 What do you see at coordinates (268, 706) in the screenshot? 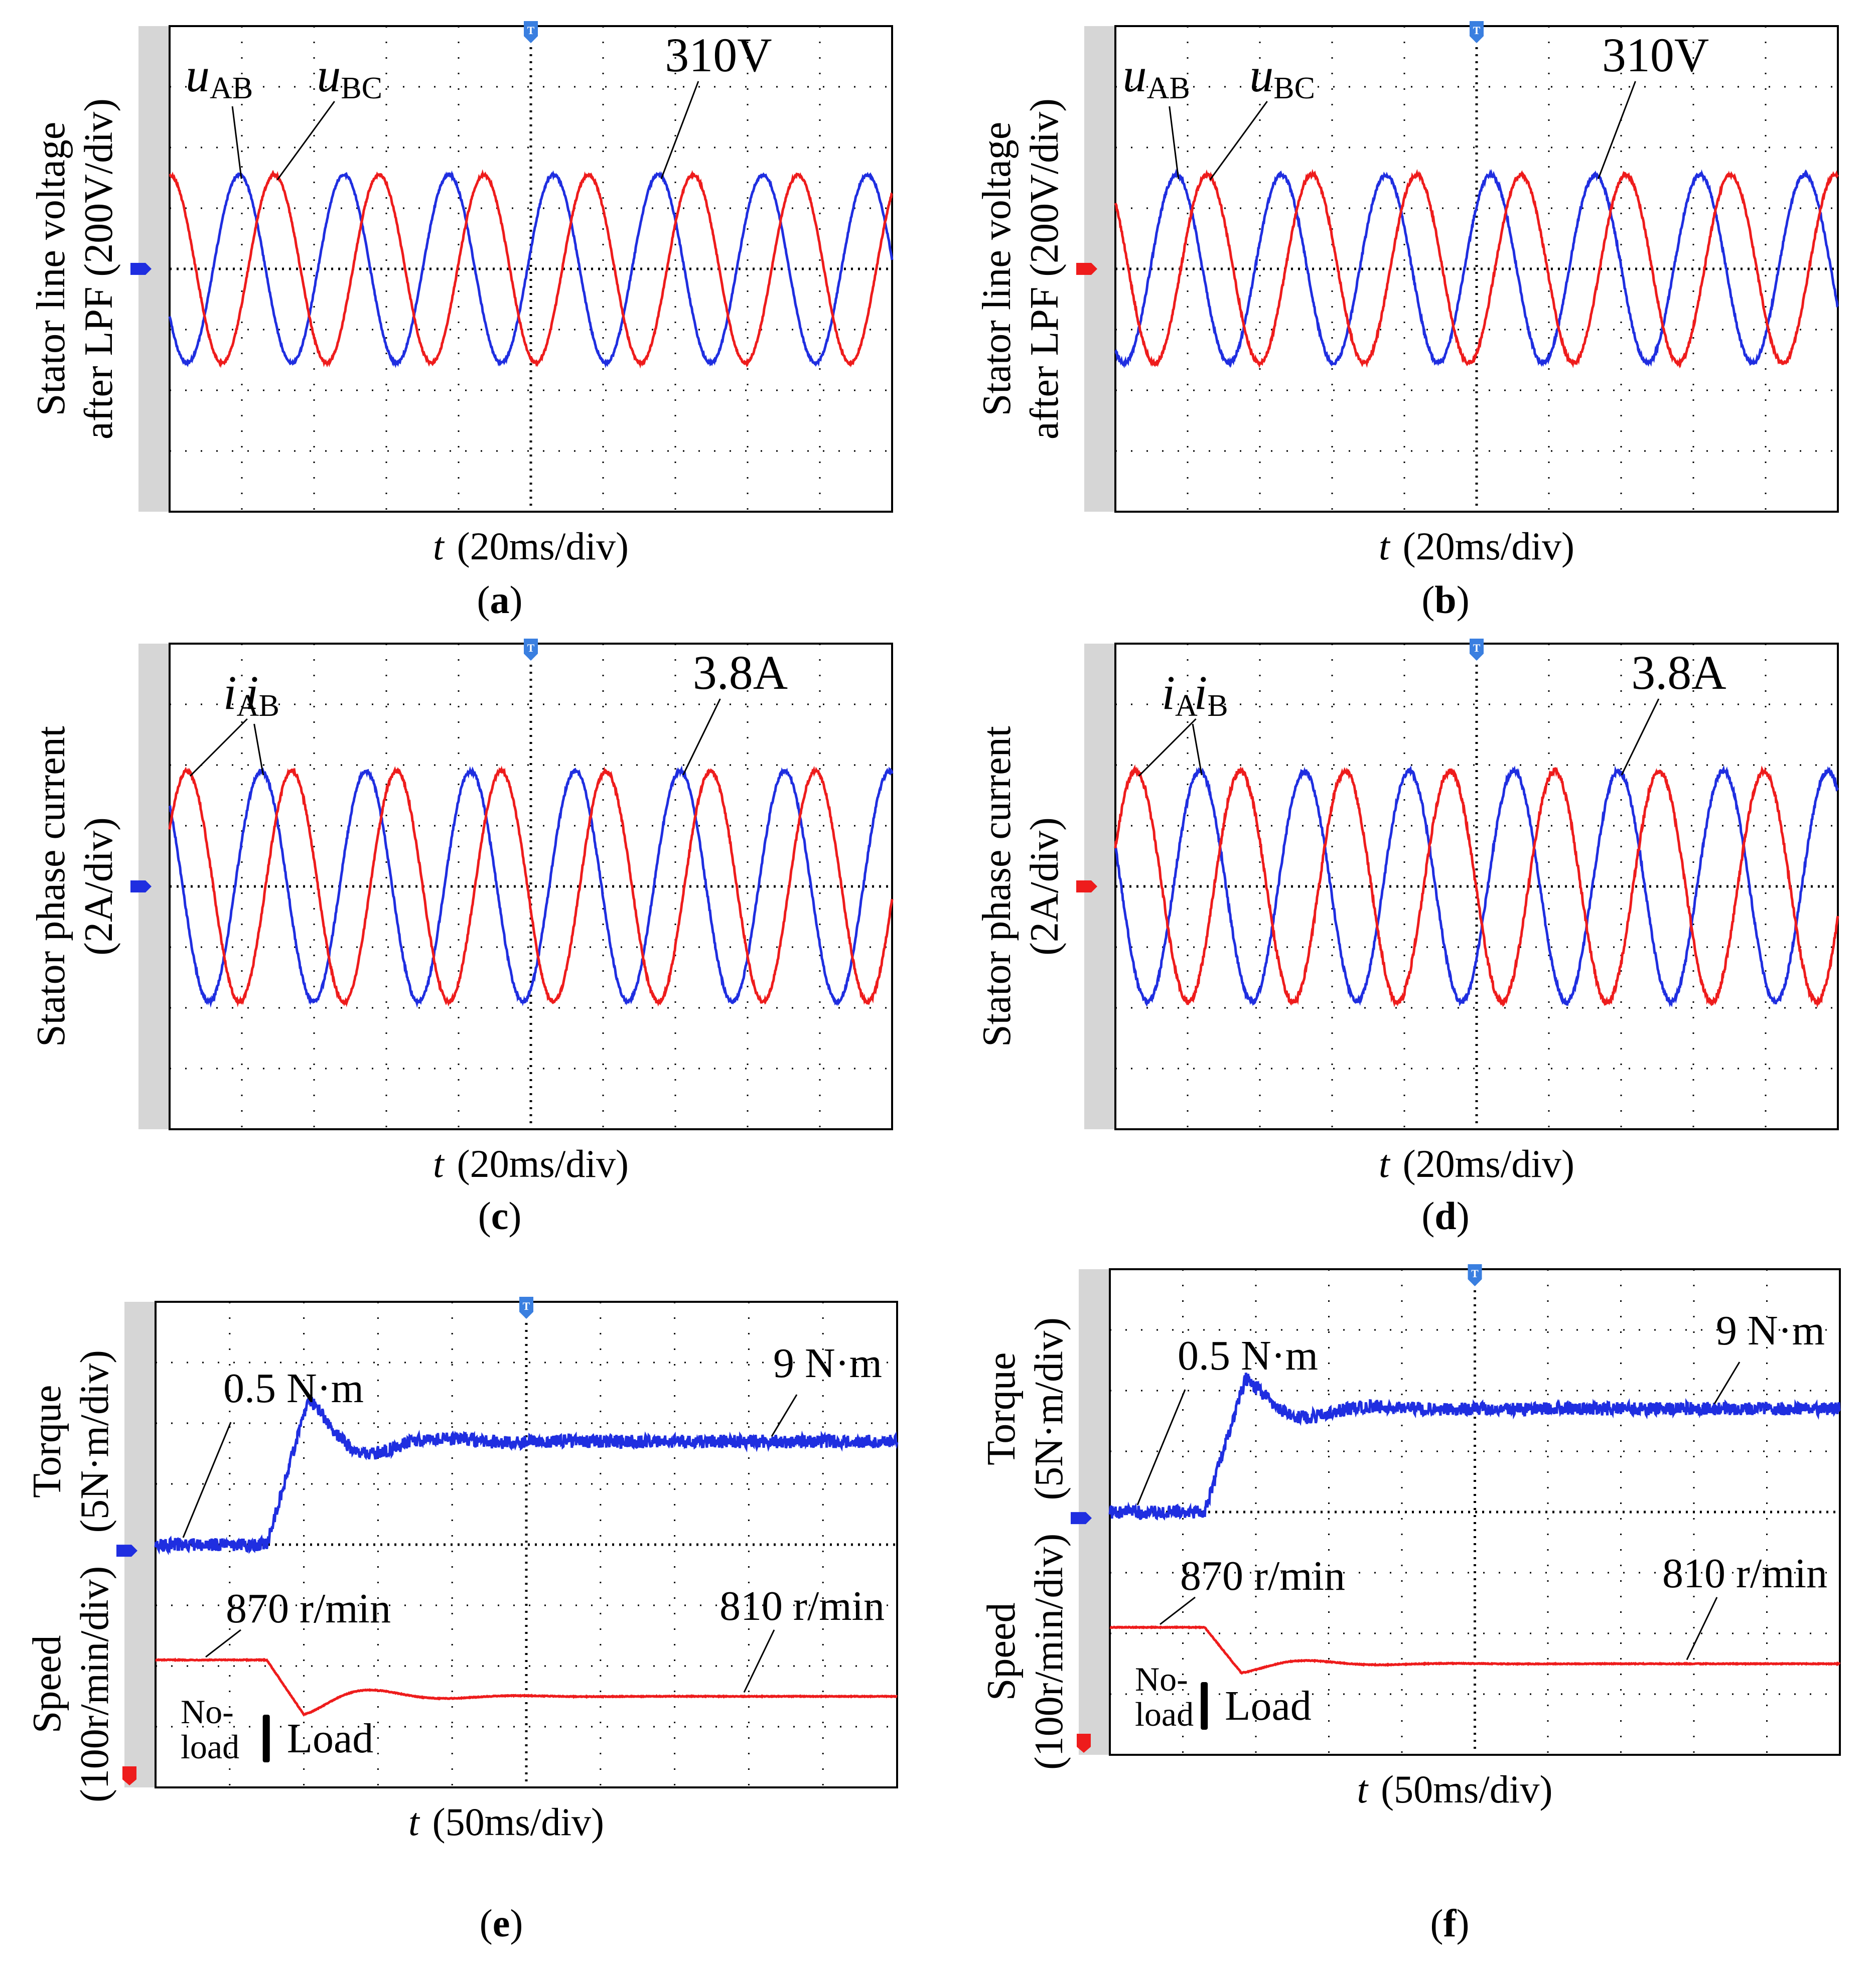
I see `series-label-sub: B` at bounding box center [268, 706].